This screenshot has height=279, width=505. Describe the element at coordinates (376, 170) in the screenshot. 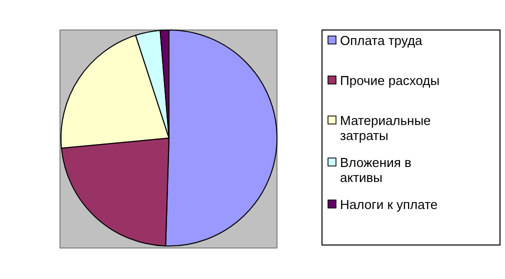

I see `legend-label: Вложения в активы` at that location.